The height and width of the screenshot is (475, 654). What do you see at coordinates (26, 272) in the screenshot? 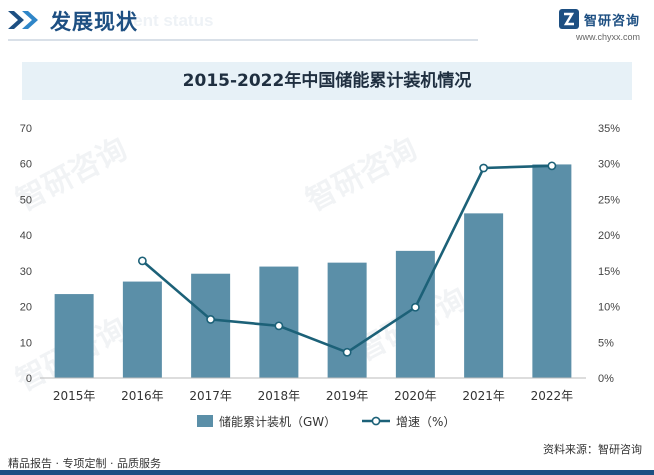
I see `y-left-tick-label: 30` at bounding box center [26, 272].